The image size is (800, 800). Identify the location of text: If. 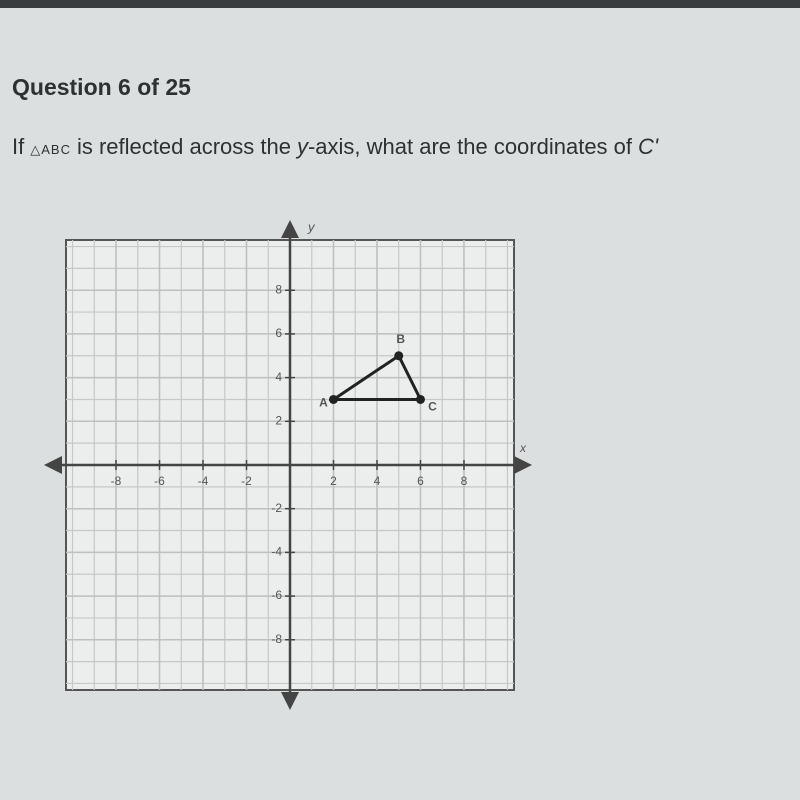
(18, 146).